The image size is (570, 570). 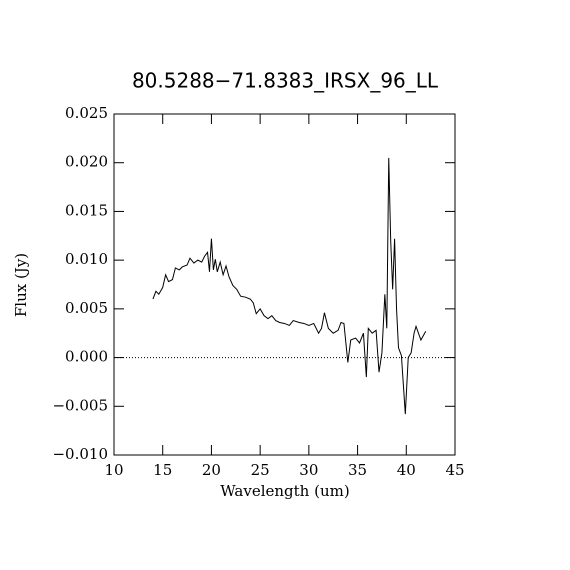 What do you see at coordinates (454, 470) in the screenshot?
I see `x-tick-label: 45` at bounding box center [454, 470].